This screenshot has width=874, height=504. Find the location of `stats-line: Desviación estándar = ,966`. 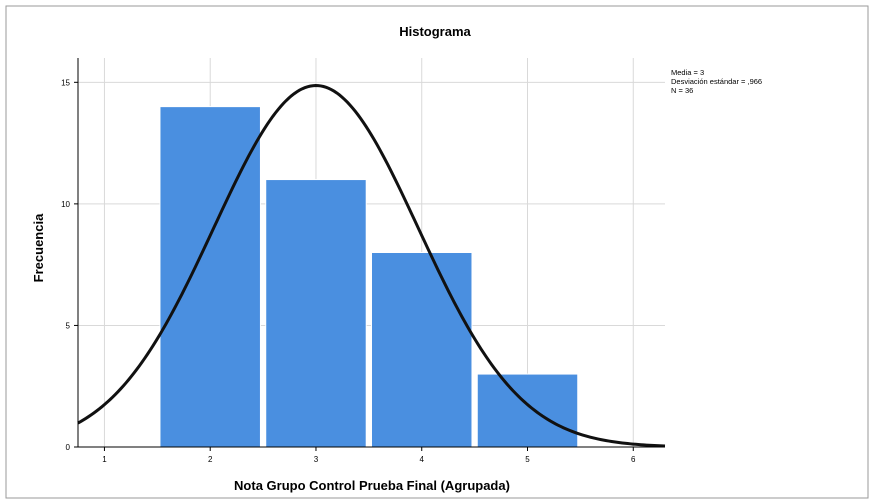

stats-line: Desviación estándar = ,966 is located at coordinates (716, 81).